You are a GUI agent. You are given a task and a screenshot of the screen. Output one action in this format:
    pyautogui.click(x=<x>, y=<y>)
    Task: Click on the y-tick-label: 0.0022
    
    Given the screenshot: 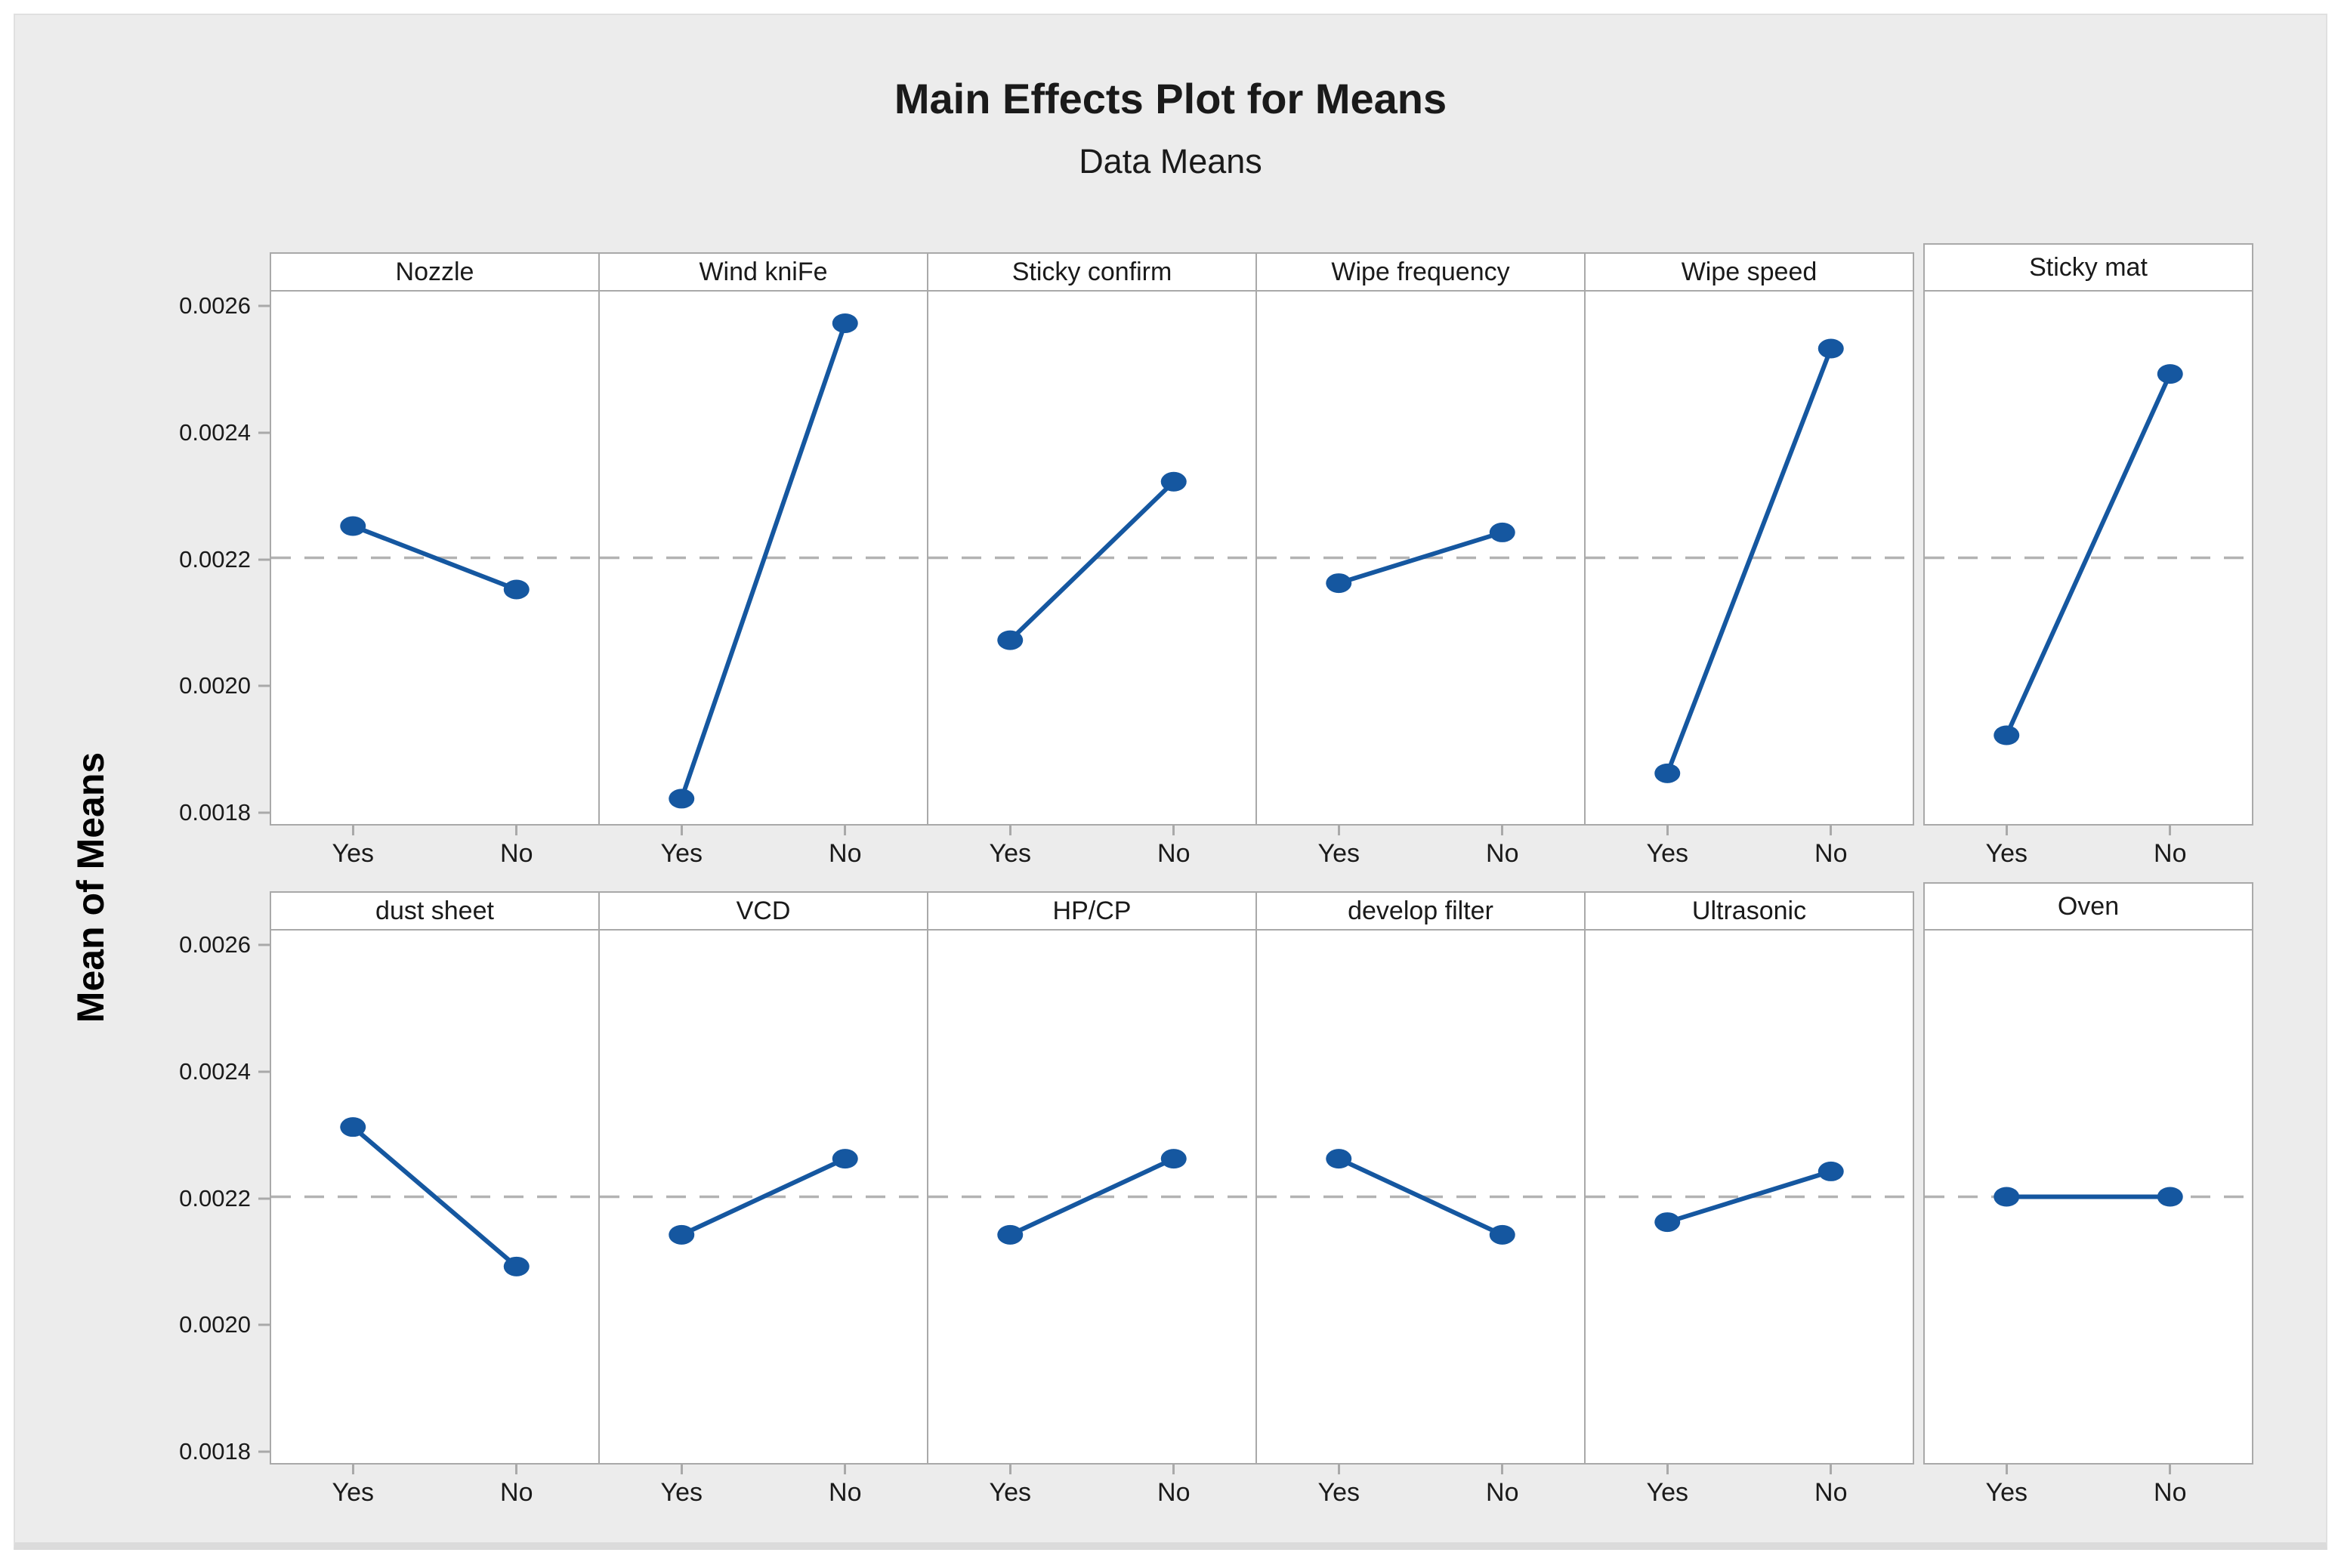 What is the action you would take?
    pyautogui.click(x=215, y=559)
    